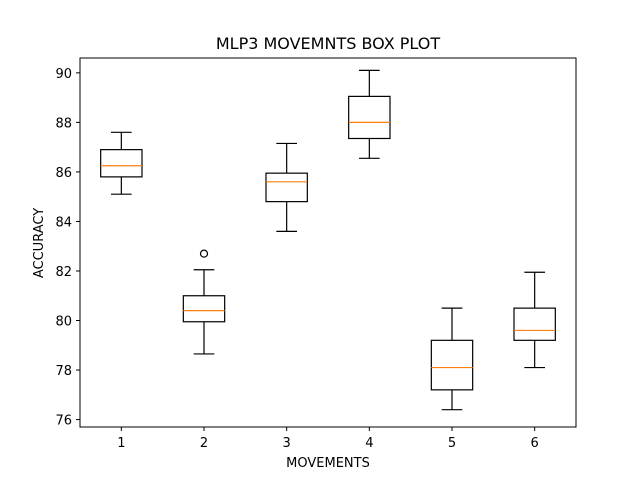 The height and width of the screenshot is (480, 640). Describe the element at coordinates (328, 43) in the screenshot. I see `chart-title: MLP3 MOVEMNTS BOX PLOT` at that location.